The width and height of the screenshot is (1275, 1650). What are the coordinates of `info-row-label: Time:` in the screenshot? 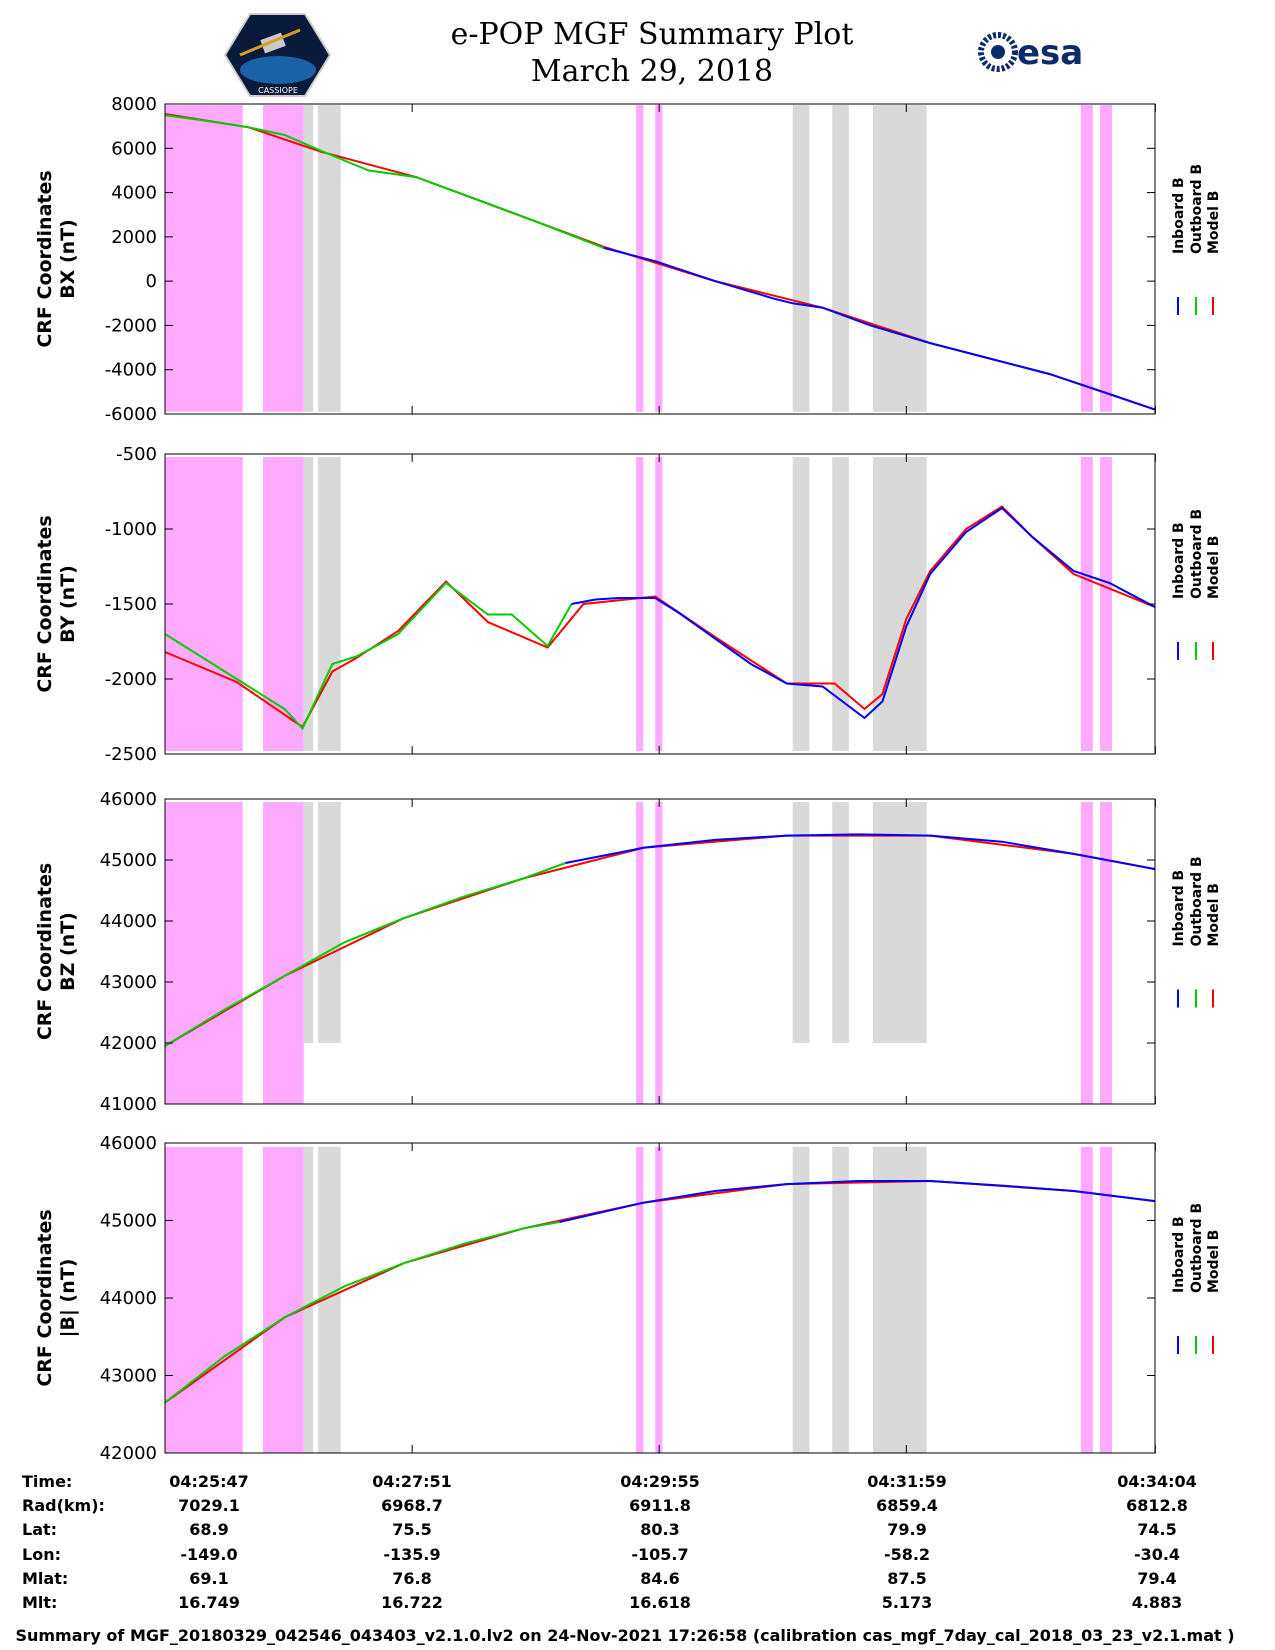 It's located at (47, 1481).